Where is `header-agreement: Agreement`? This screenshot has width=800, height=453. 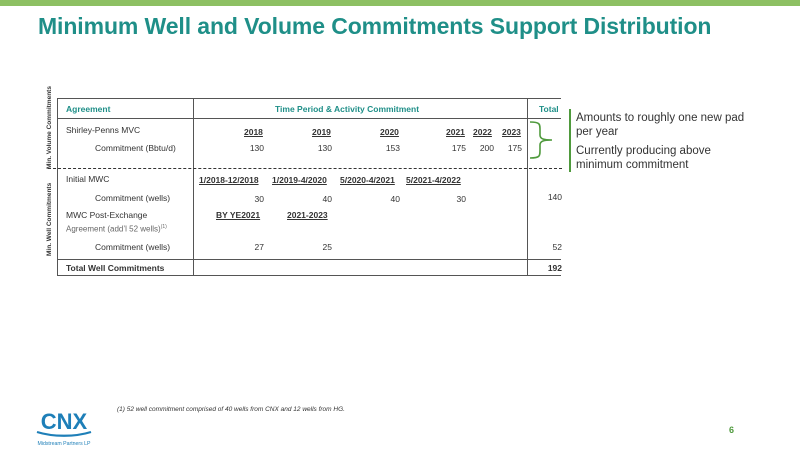
header-agreement: Agreement is located at coordinates (88, 109).